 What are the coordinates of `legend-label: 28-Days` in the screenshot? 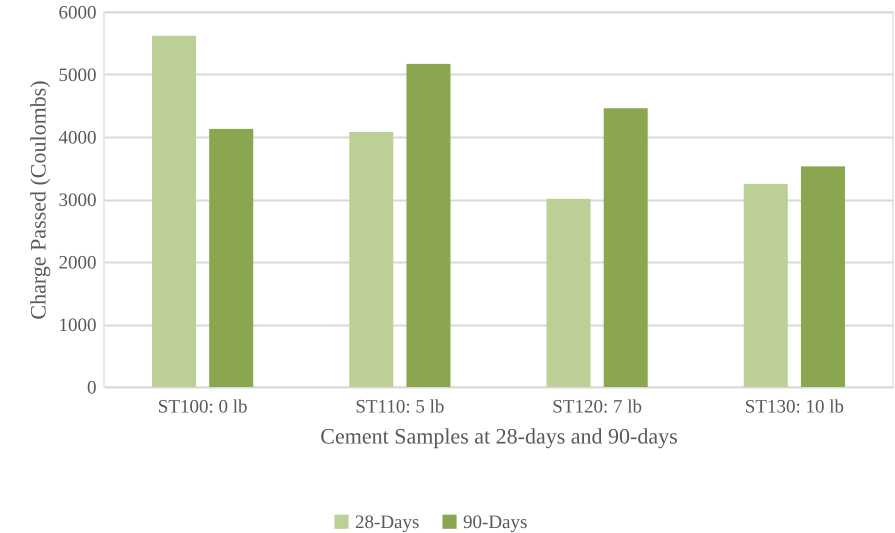 It's located at (387, 522).